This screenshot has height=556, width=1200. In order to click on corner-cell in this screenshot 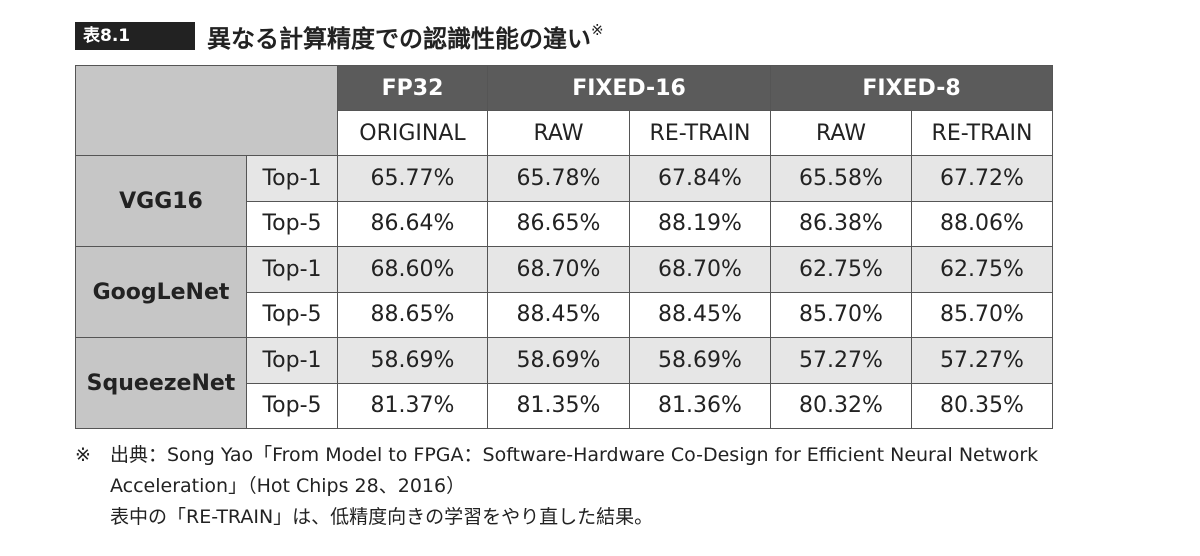, I will do `click(206, 110)`.